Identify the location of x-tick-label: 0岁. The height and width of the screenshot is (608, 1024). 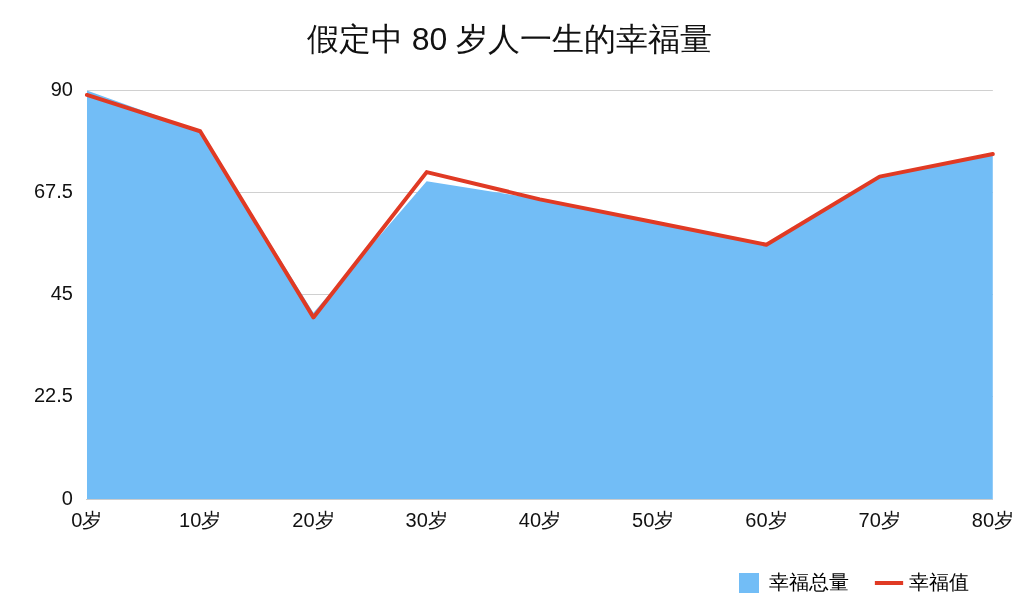
(87, 519).